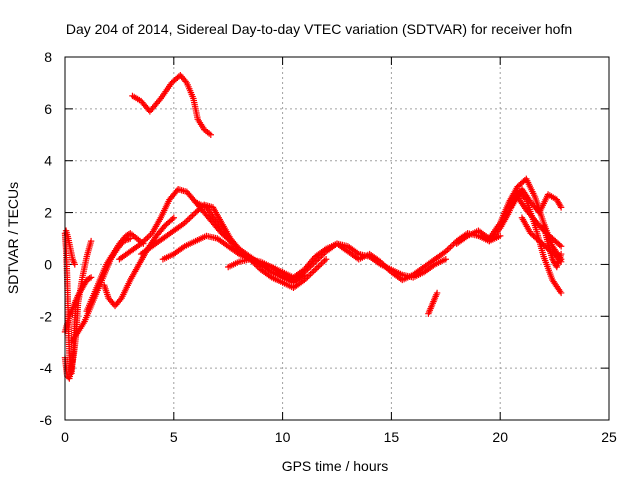 The image size is (640, 480). What do you see at coordinates (500, 437) in the screenshot?
I see `x-tick-label: 20` at bounding box center [500, 437].